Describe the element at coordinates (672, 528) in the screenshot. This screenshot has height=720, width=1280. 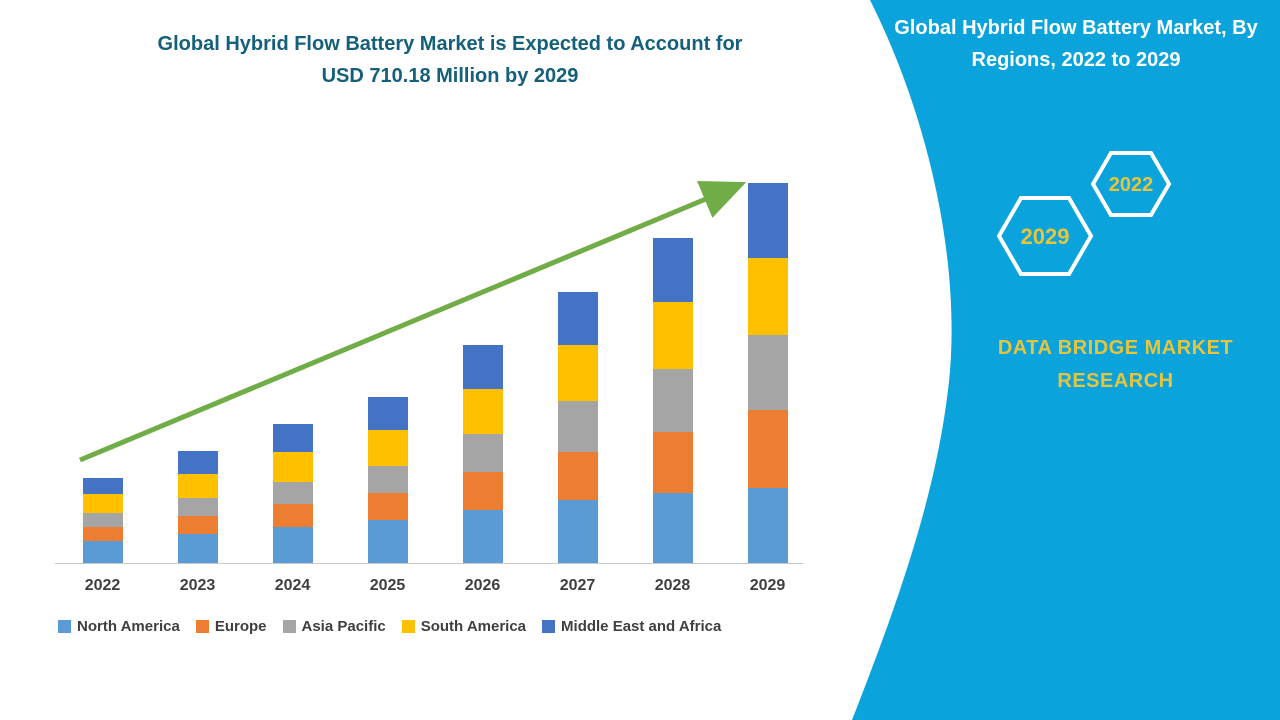
I see `bar-segment-north-america-2028` at that location.